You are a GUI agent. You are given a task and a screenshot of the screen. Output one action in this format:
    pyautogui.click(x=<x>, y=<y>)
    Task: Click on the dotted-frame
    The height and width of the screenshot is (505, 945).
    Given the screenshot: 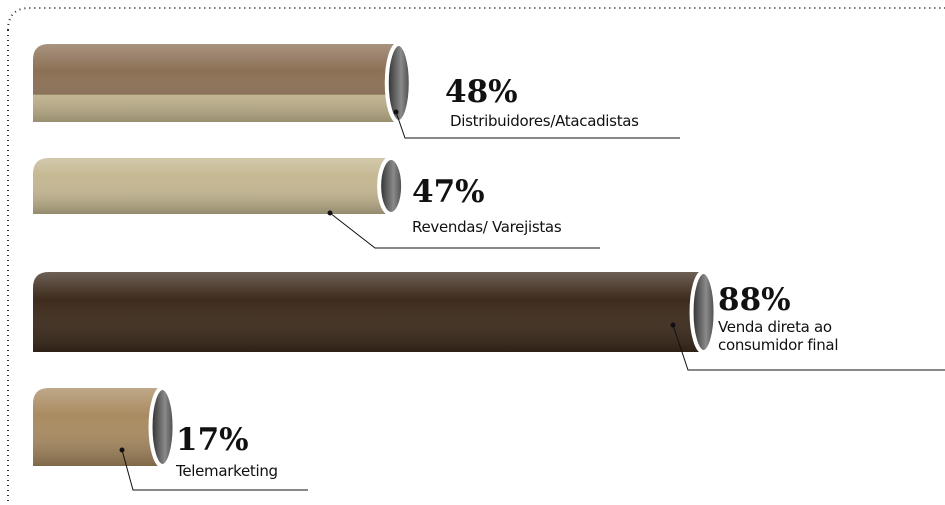 What is the action you would take?
    pyautogui.click(x=476, y=19)
    